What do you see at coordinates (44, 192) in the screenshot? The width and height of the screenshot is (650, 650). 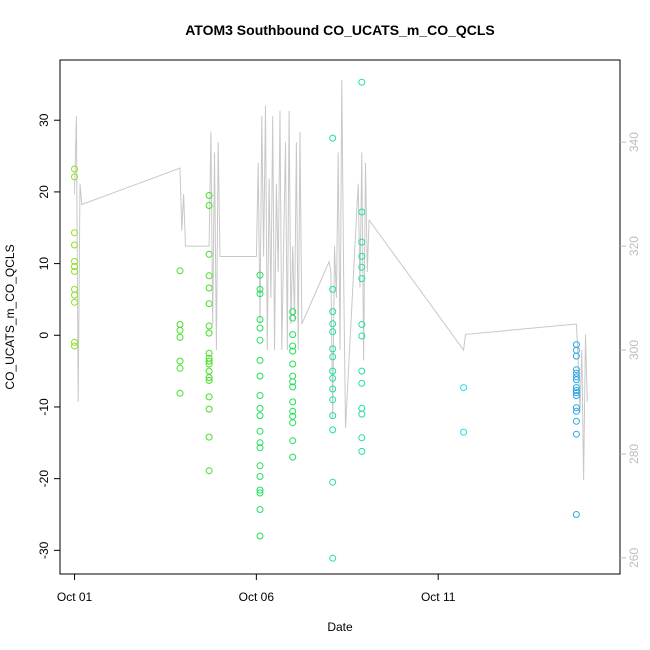 I see `y-tick-label: 20` at bounding box center [44, 192].